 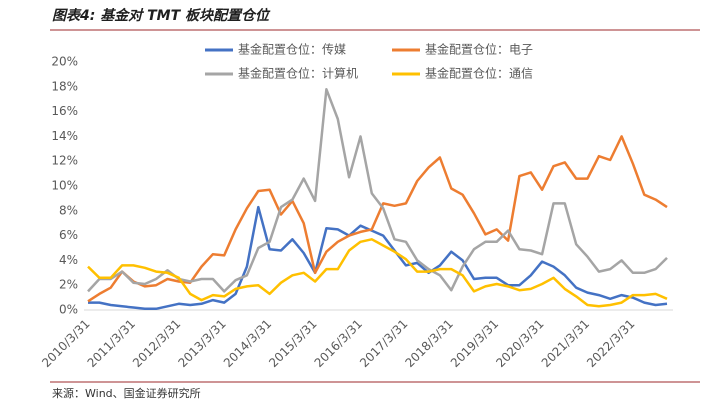 I want to click on y-tick-label: 16%, so click(x=64, y=111).